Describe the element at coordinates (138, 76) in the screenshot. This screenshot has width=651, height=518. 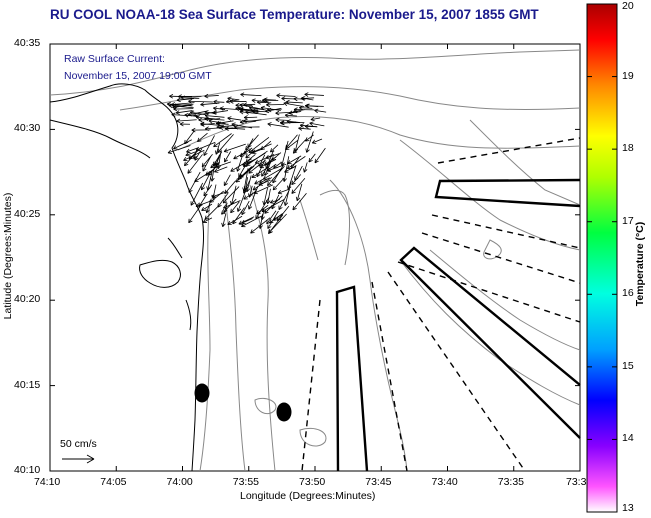
I see `current-label-line2: November 15, 2007 19:00 GMT` at that location.